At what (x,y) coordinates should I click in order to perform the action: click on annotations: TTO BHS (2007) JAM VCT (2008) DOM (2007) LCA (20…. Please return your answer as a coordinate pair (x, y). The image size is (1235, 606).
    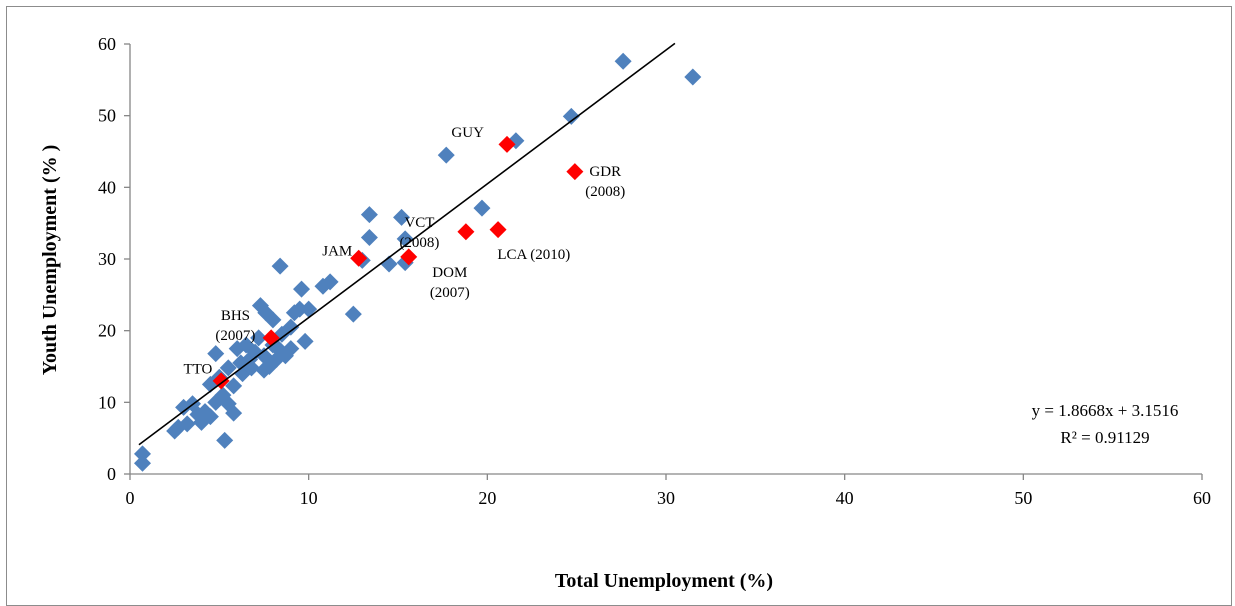
    Looking at the image, I should click on (404, 251).